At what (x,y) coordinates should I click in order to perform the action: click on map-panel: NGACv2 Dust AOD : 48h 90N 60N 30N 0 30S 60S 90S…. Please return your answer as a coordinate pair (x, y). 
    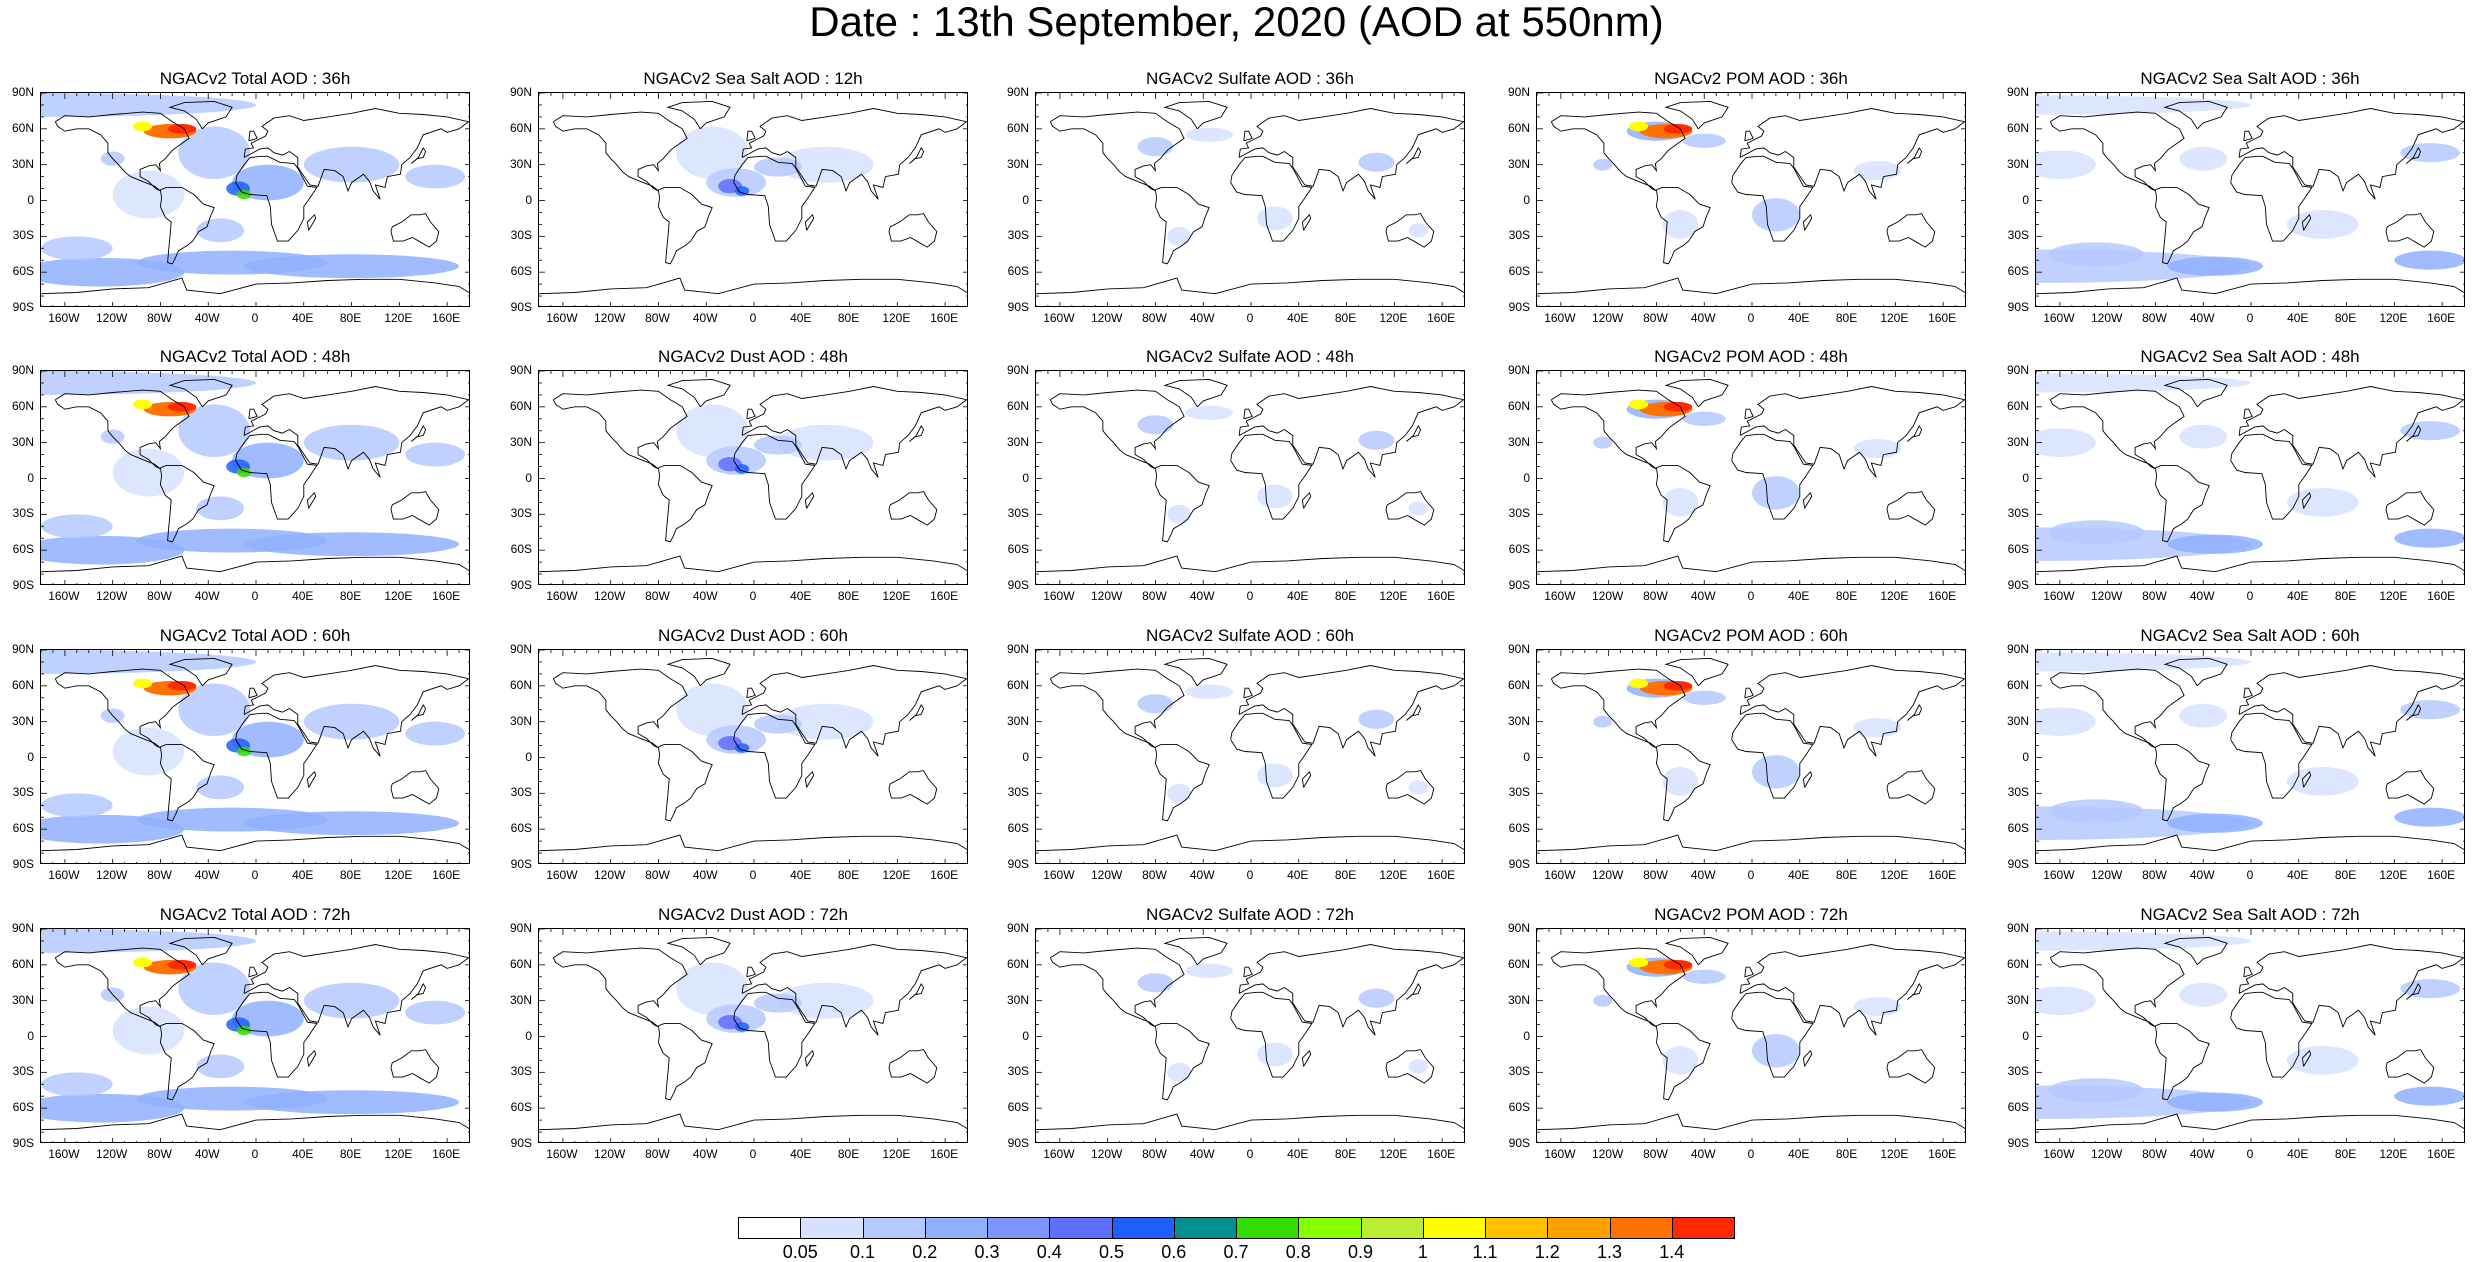
    Looking at the image, I should click on (739, 474).